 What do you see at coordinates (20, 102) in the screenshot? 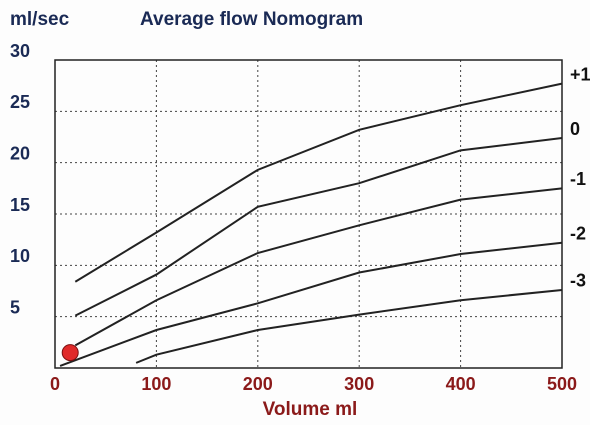
I see `y-tick-label: 25` at bounding box center [20, 102].